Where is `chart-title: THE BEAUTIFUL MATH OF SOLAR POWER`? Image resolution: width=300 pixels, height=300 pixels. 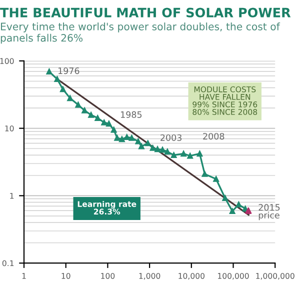
chart-title: THE BEAUTIFUL MATH OF SOLAR POWER is located at coordinates (145, 13).